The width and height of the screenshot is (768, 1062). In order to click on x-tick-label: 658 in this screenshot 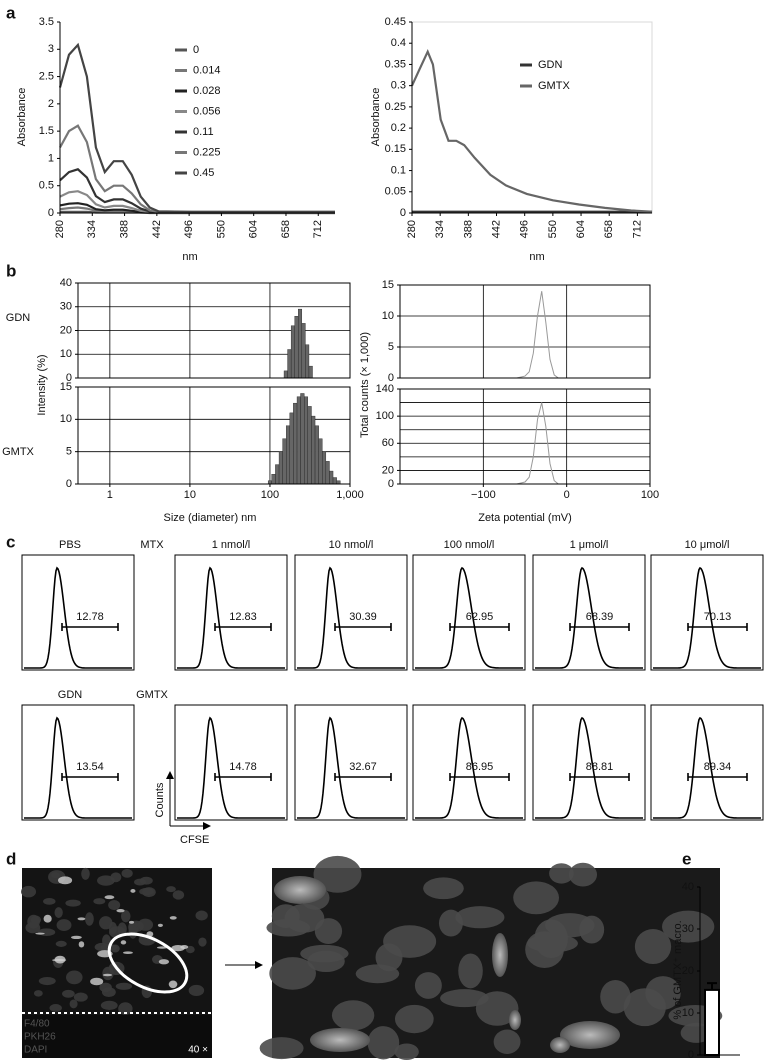, I will do `click(286, 229)`.